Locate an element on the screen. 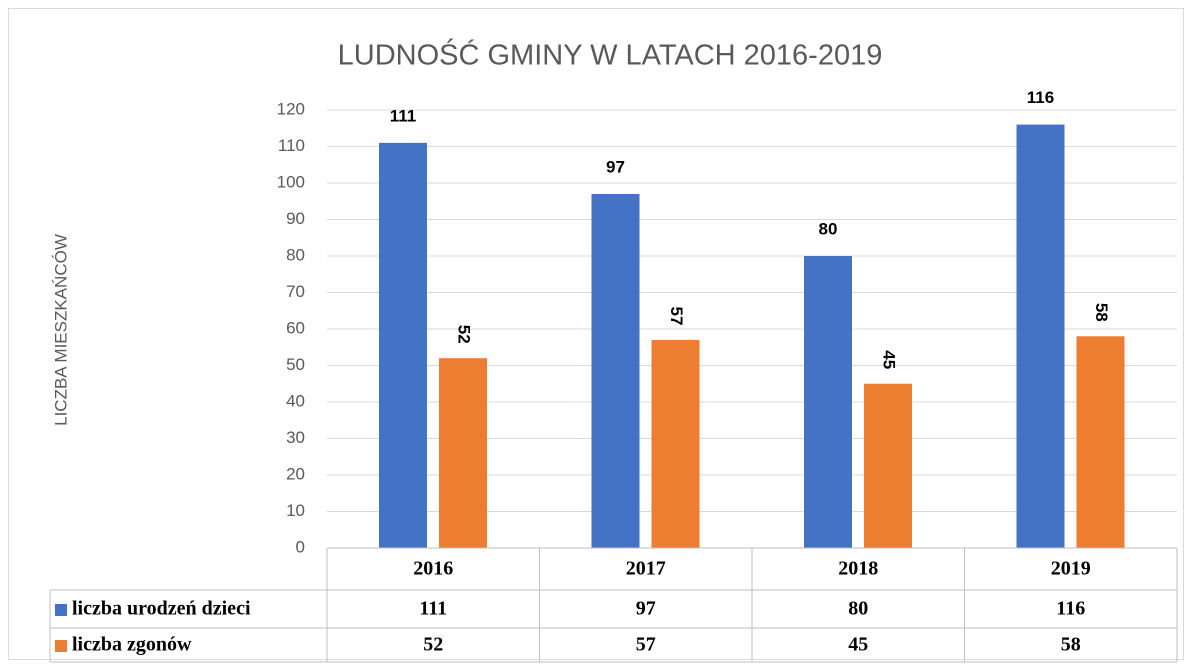 This screenshot has width=1192, height=668. y-tick-label: 30 is located at coordinates (295, 437).